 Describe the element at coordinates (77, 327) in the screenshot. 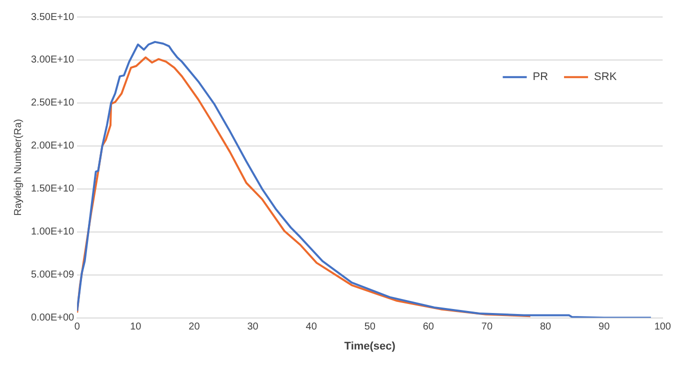

I see `x-tick-label: 0` at that location.